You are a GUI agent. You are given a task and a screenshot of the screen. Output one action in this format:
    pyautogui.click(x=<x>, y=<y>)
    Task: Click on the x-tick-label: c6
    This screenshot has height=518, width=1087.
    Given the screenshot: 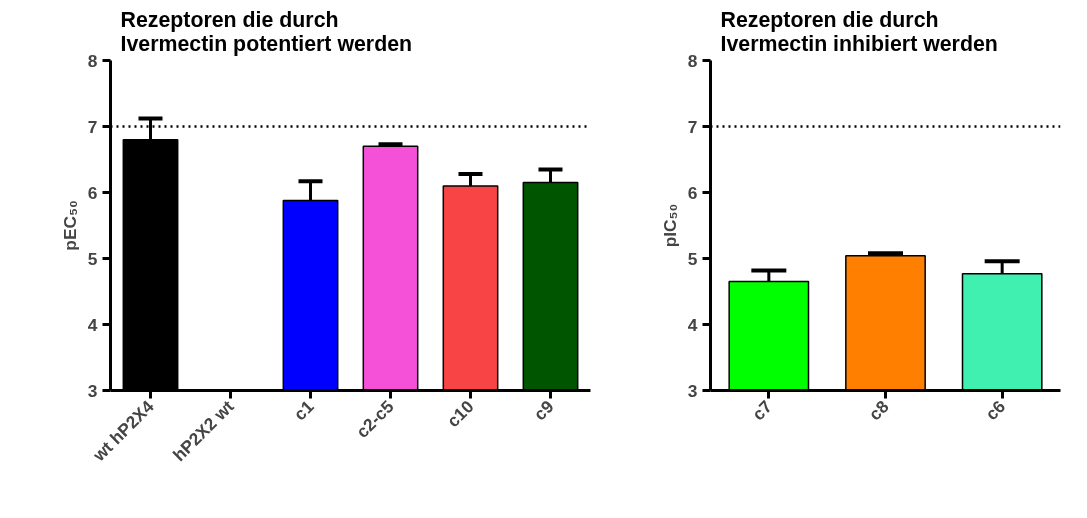 What is the action you would take?
    pyautogui.click(x=995, y=410)
    